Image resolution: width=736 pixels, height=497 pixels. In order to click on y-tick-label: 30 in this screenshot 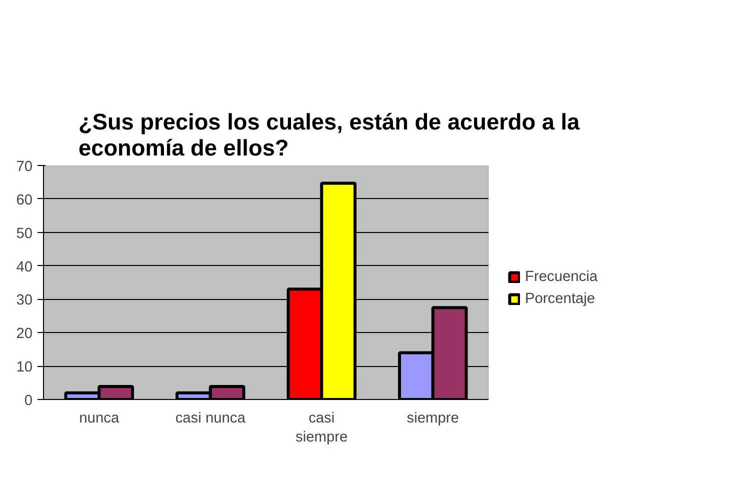, I will do `click(24, 300)`.